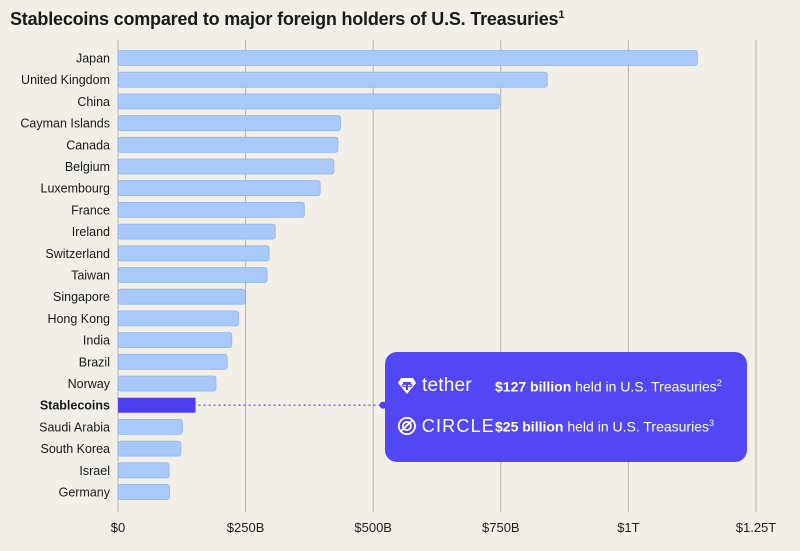 The height and width of the screenshot is (551, 800). I want to click on category-label: United Kingdom, so click(65, 80).